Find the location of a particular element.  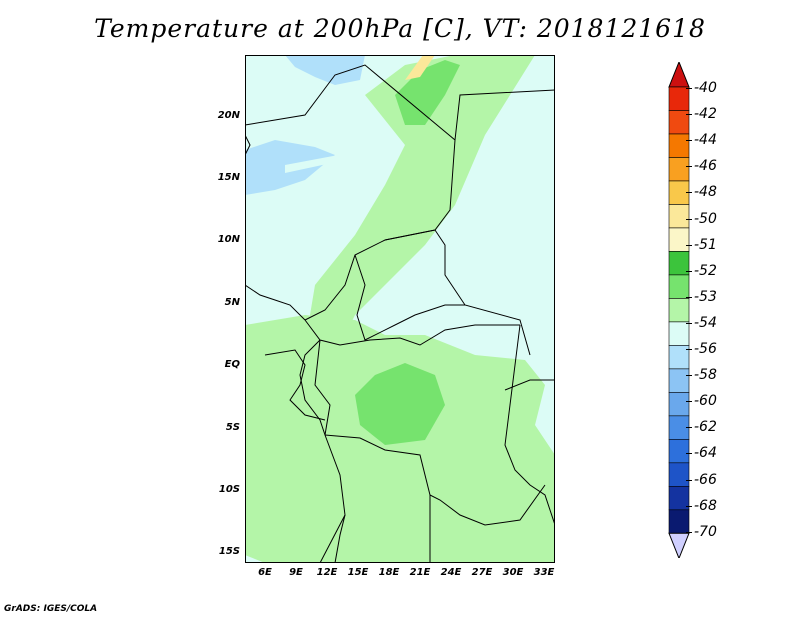

cold-region-north is located at coordinates (325, 70).